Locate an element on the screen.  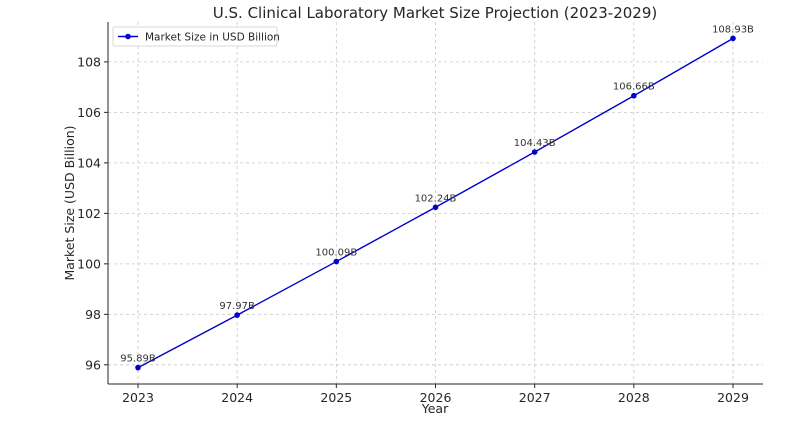
x-tick-label: 2025 is located at coordinates (336, 397).